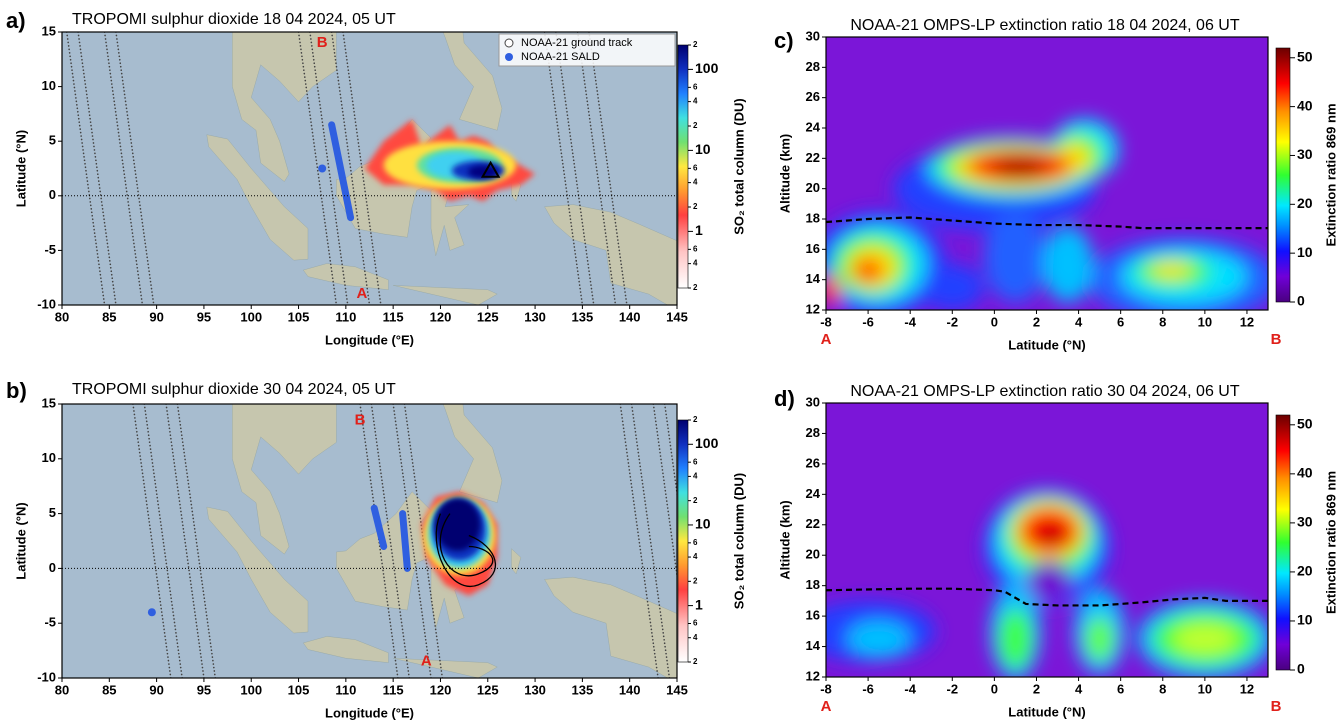  I want to click on sald, so click(379, 527).